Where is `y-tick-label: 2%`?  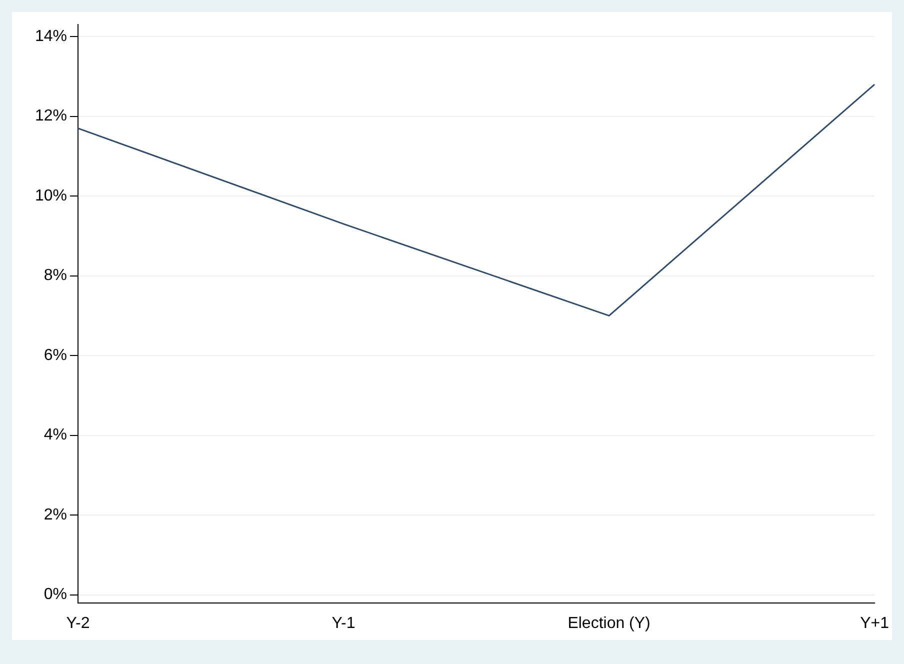
y-tick-label: 2% is located at coordinates (56, 515).